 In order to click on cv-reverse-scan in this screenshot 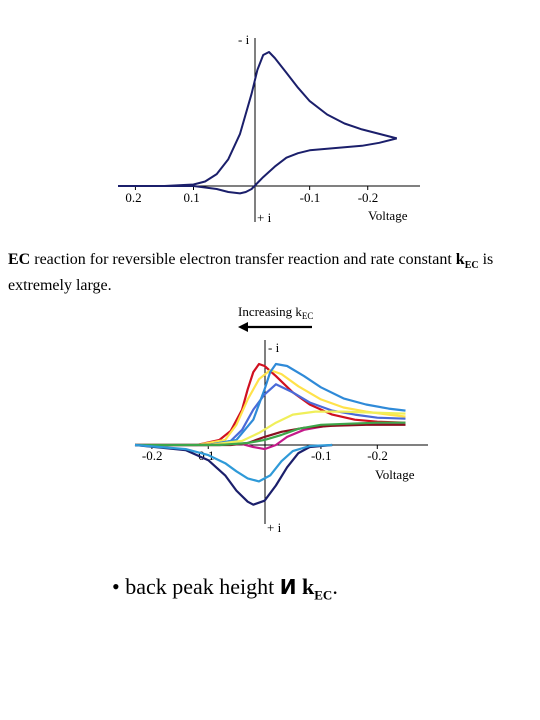, I will do `click(258, 166)`.